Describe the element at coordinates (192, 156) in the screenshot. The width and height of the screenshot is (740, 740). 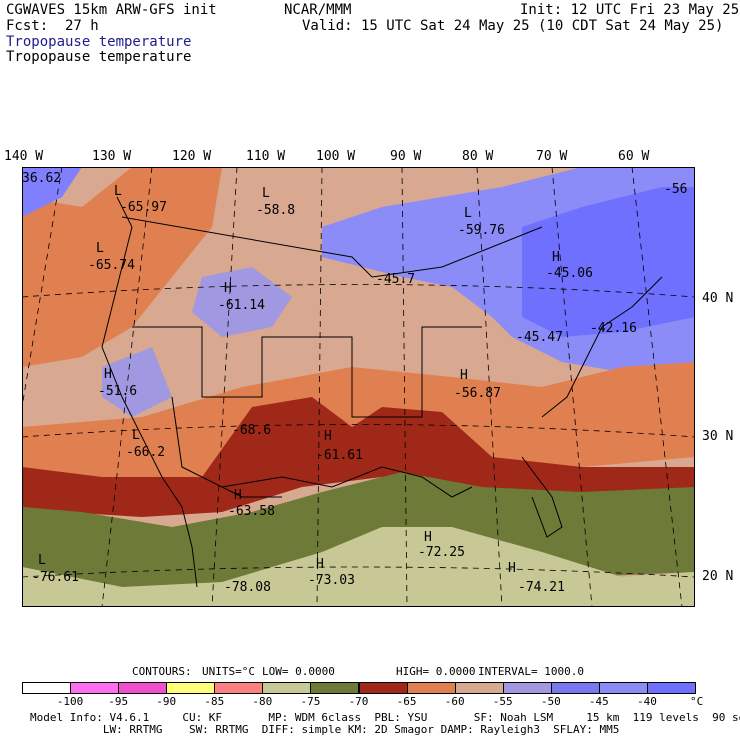
I see `lon-label: 120 W` at that location.